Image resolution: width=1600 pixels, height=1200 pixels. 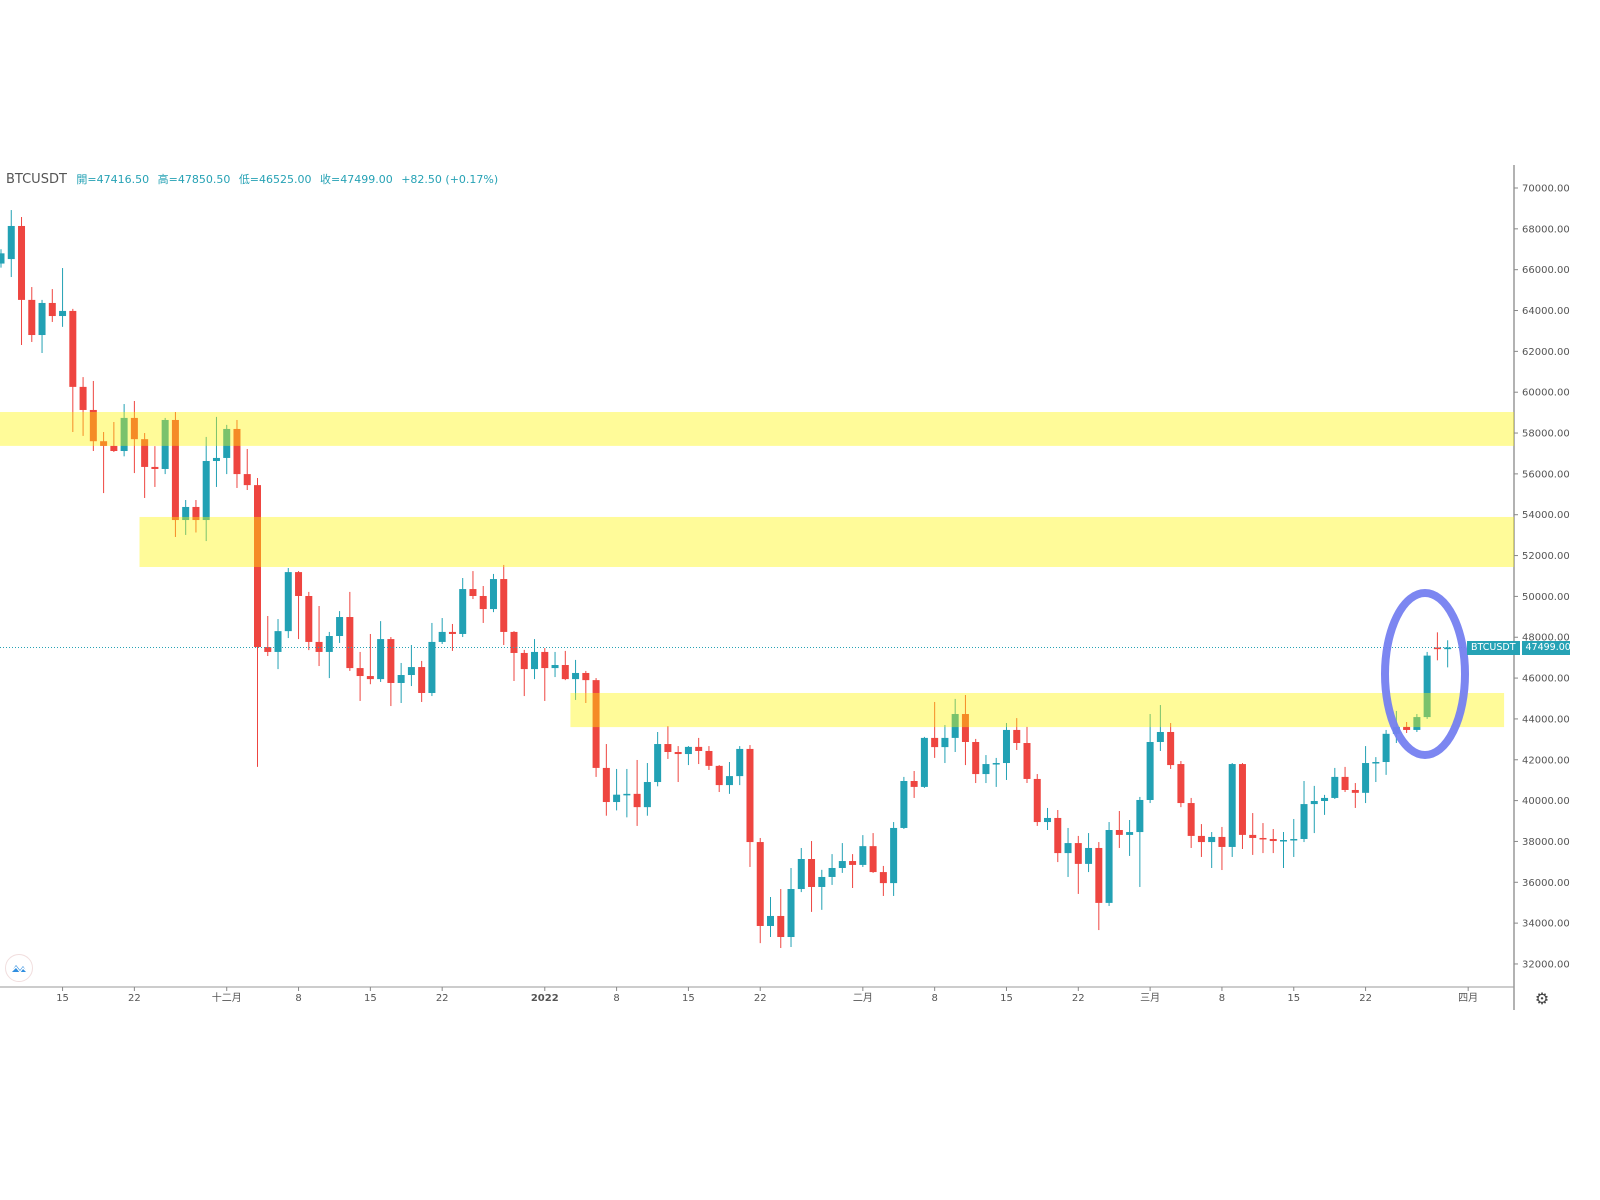 What do you see at coordinates (1542, 998) in the screenshot?
I see `gear-icon: ⚙` at bounding box center [1542, 998].